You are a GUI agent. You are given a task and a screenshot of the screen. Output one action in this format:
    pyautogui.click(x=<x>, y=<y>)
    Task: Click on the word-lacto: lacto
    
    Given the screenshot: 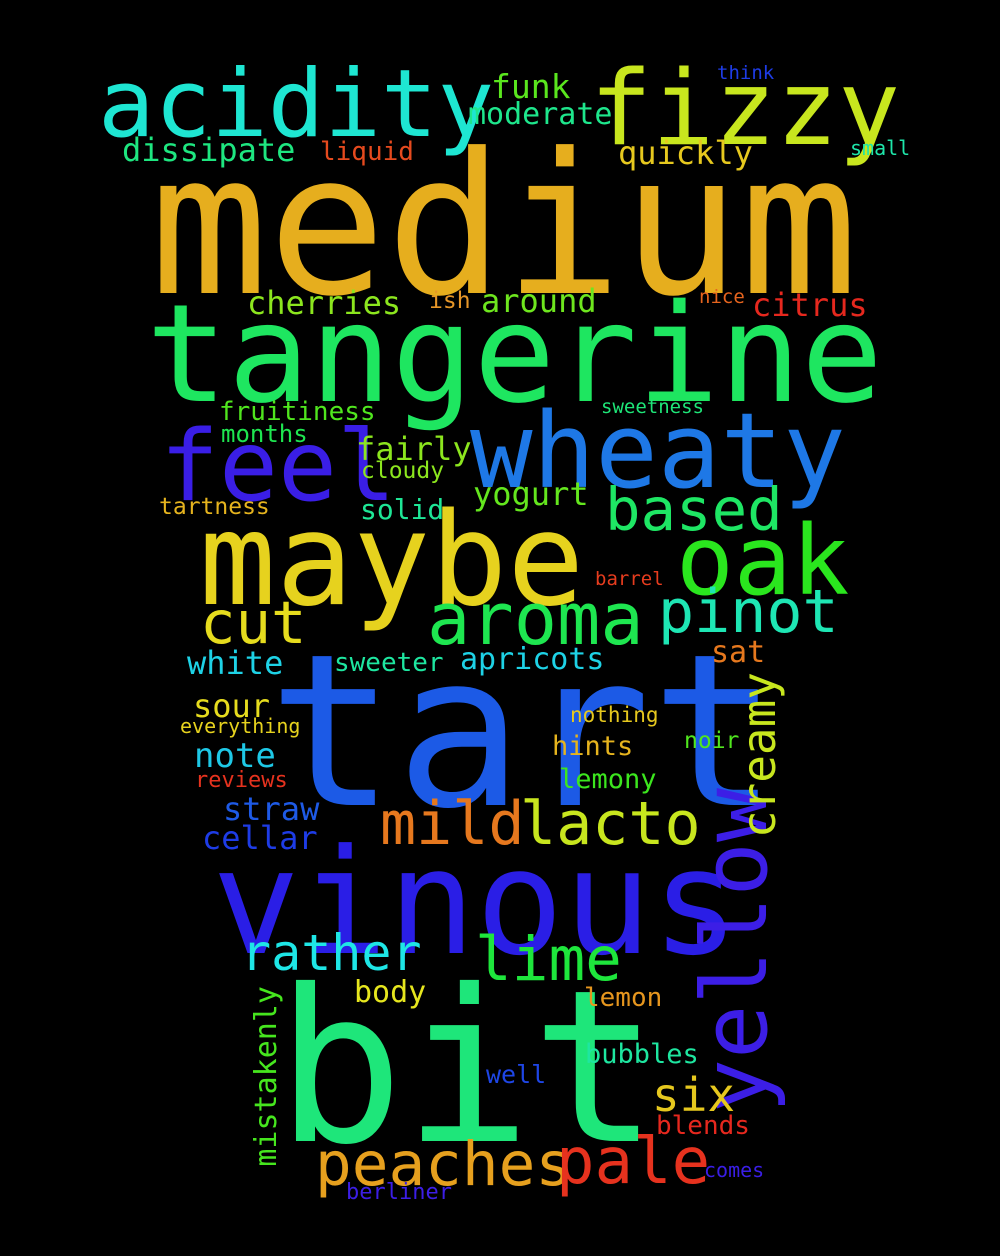 What is the action you would take?
    pyautogui.click(x=610, y=824)
    